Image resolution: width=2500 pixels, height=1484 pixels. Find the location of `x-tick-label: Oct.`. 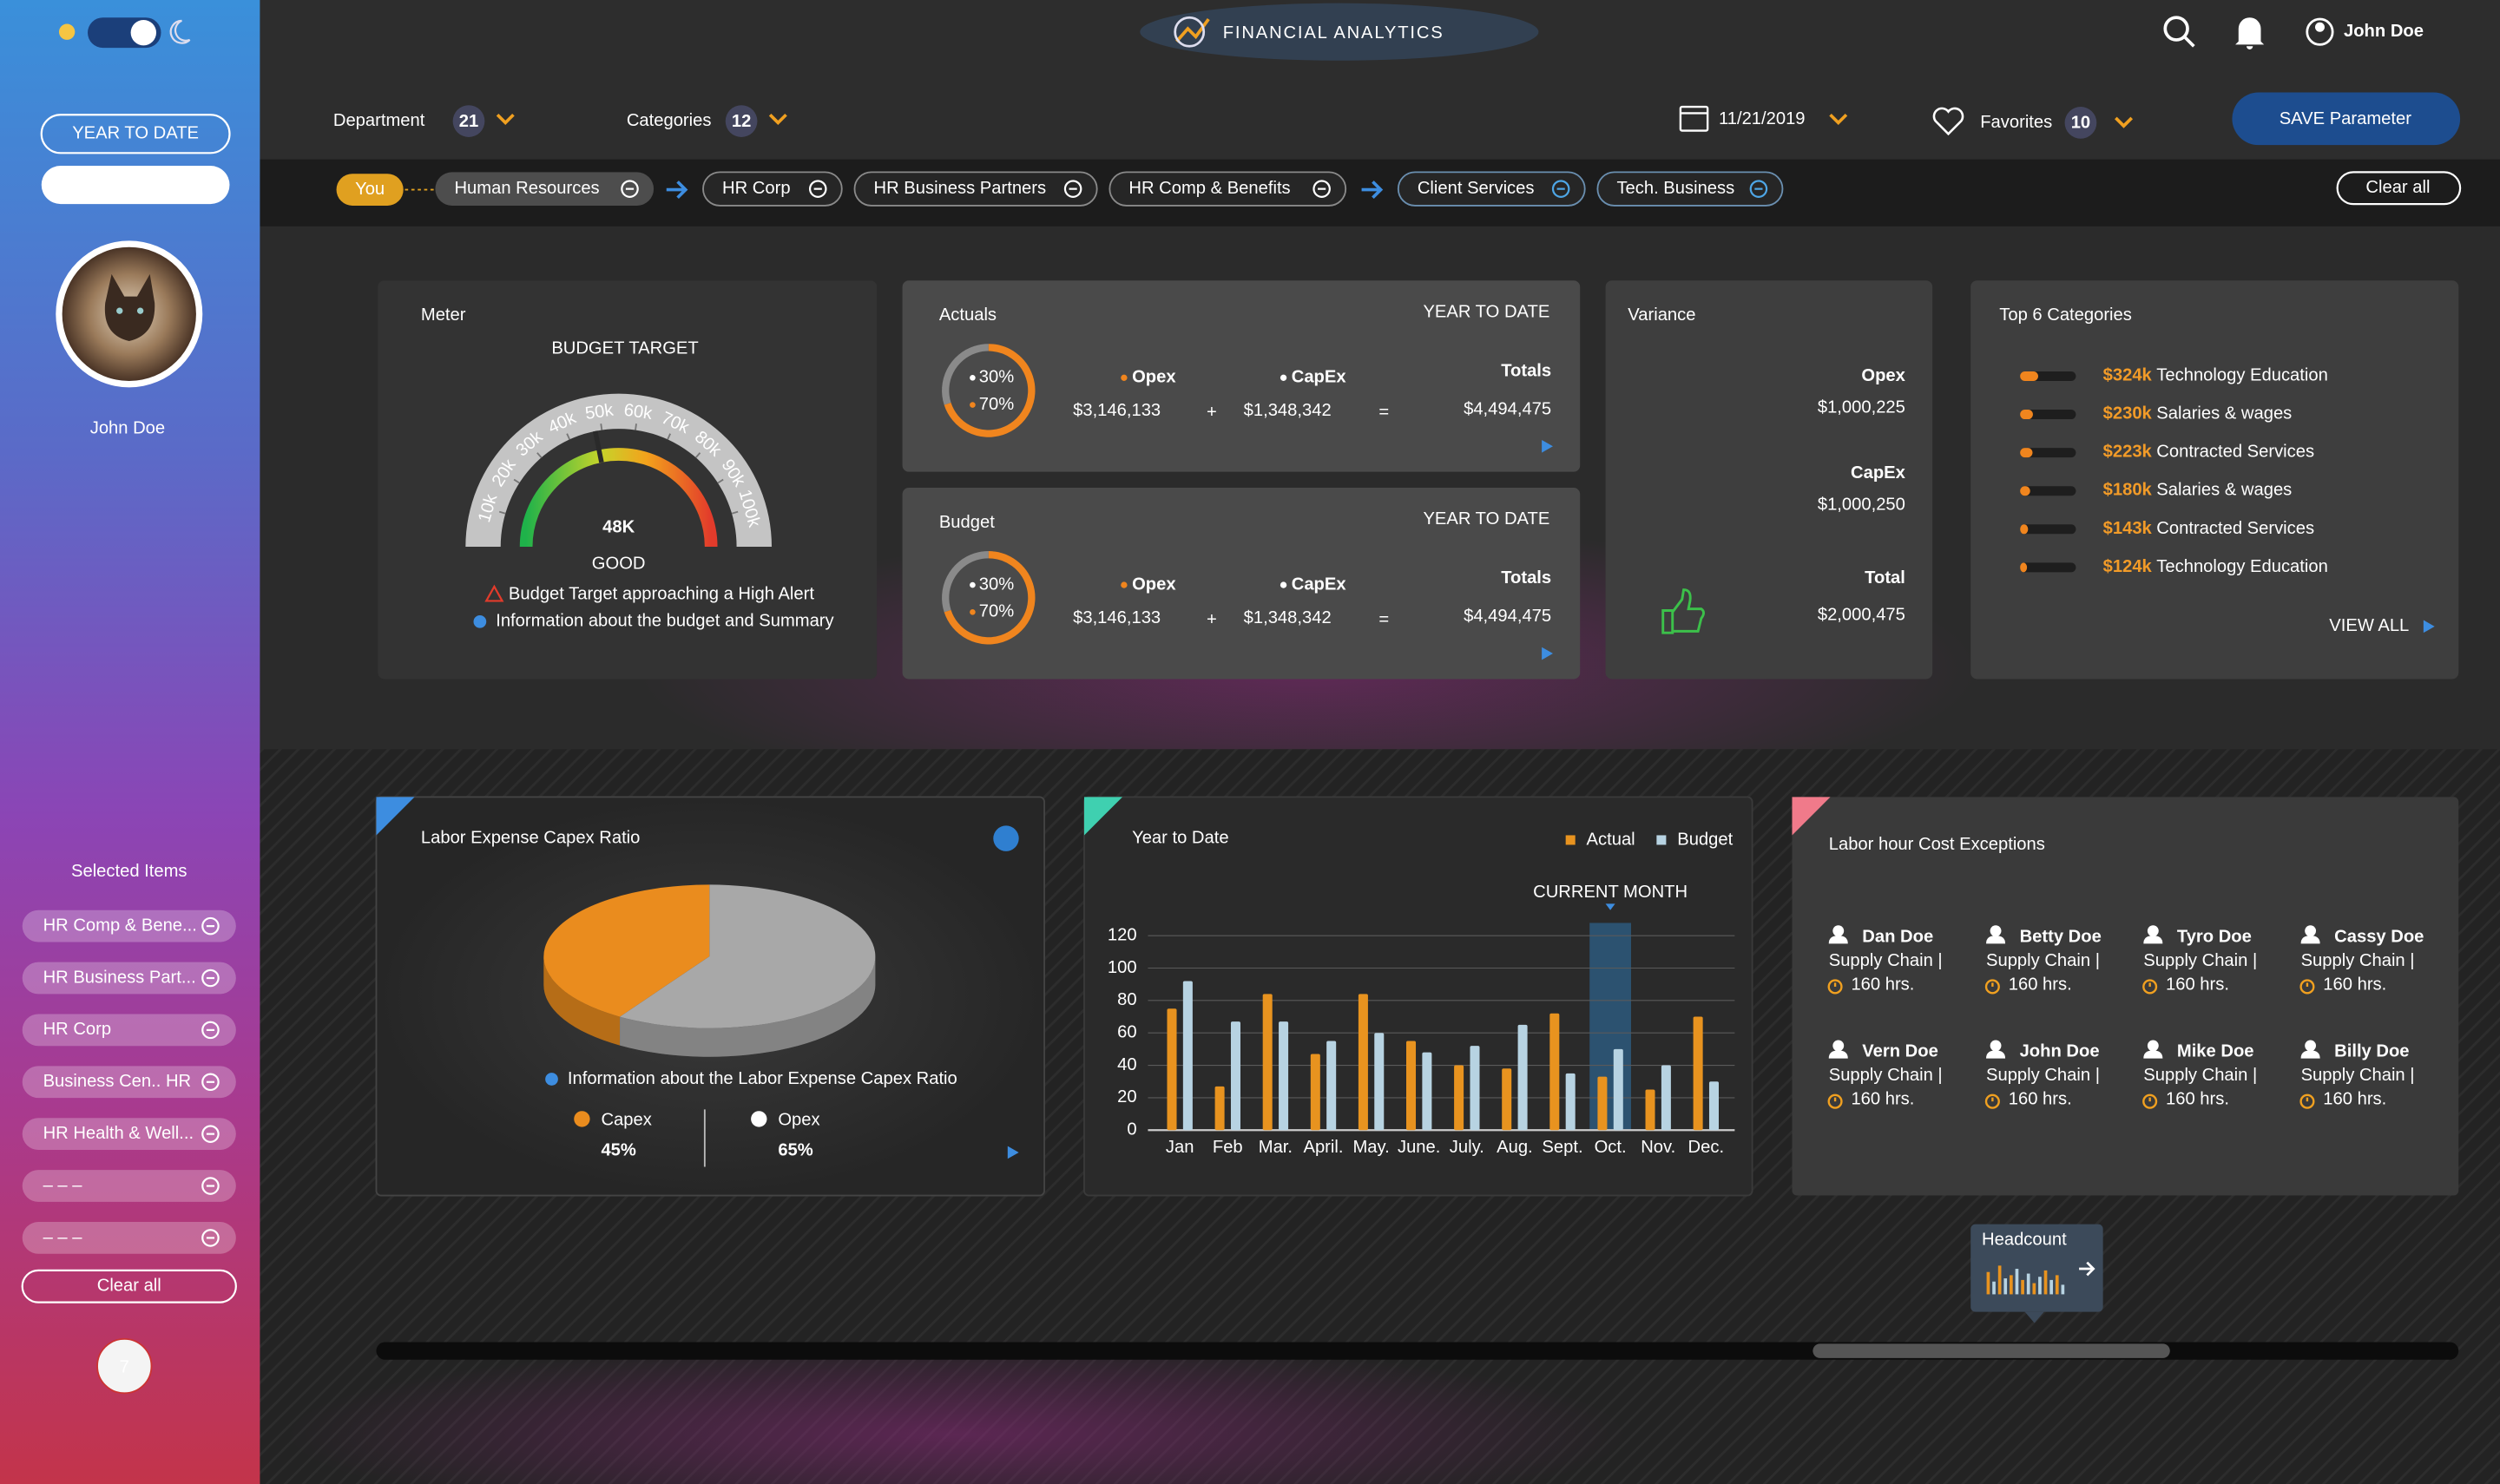

x-tick-label: Oct. is located at coordinates (1611, 1148).